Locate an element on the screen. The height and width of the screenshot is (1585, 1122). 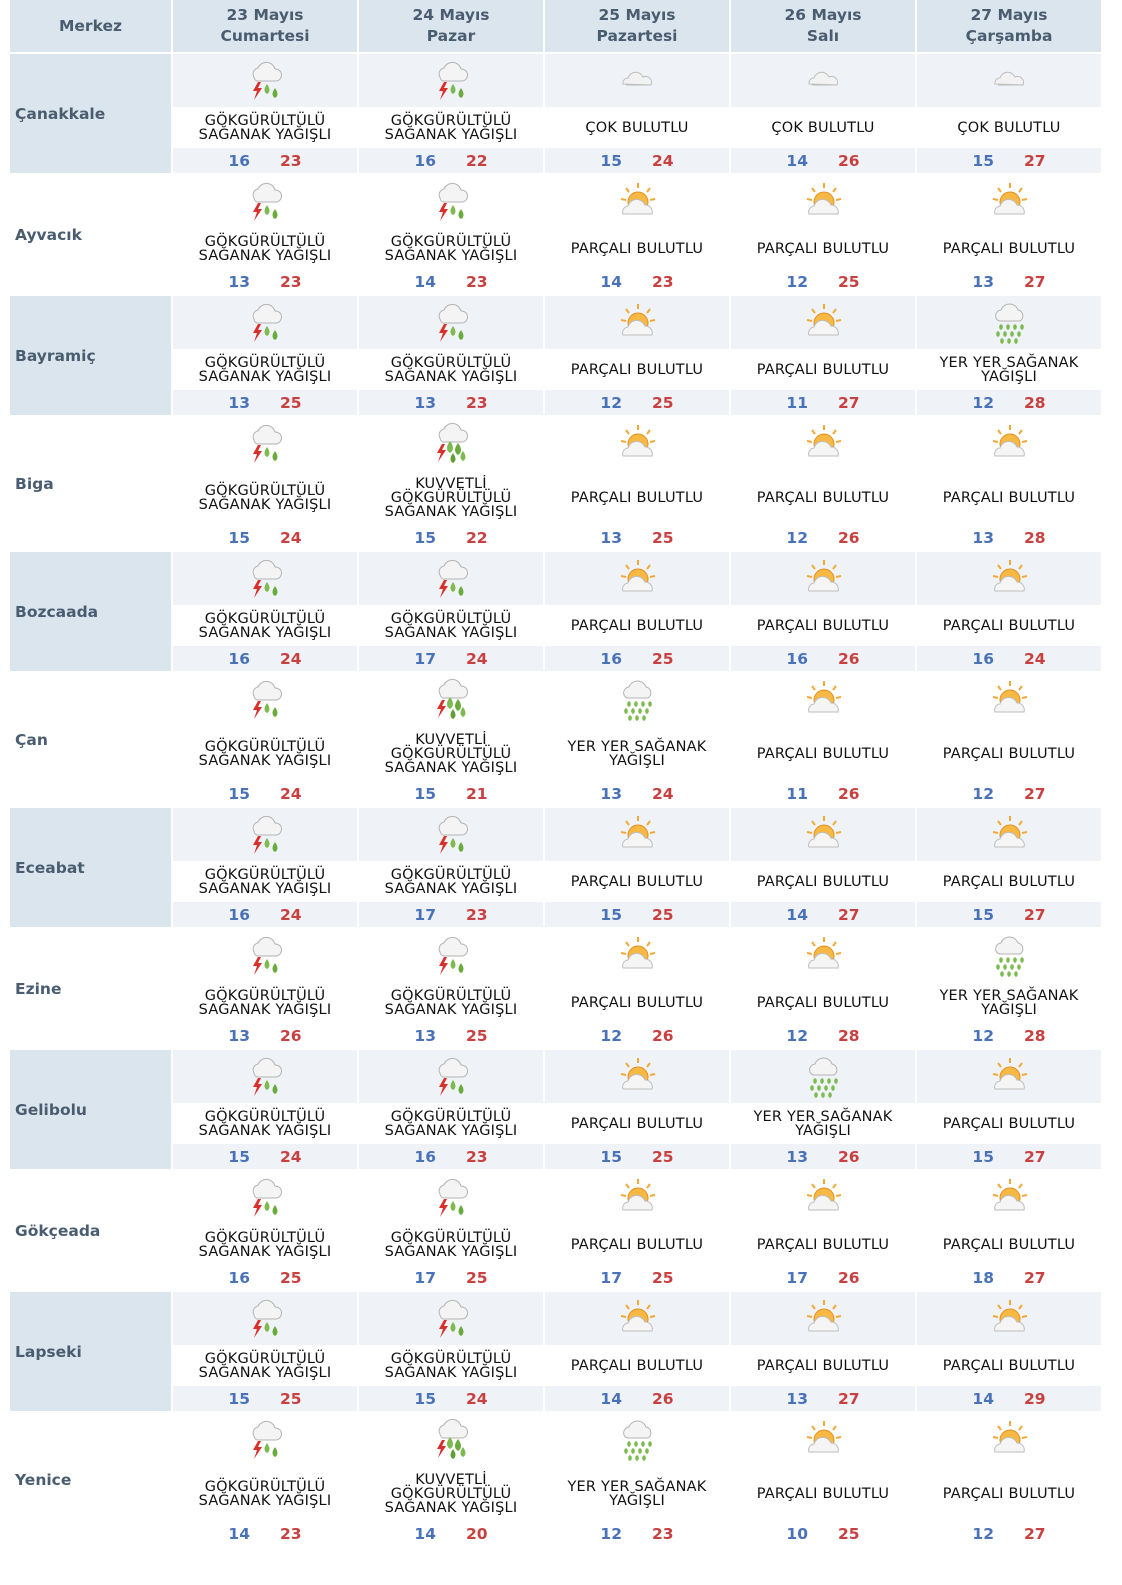
day-header: 25 Mayıs Pazartesi is located at coordinates (637, 26).